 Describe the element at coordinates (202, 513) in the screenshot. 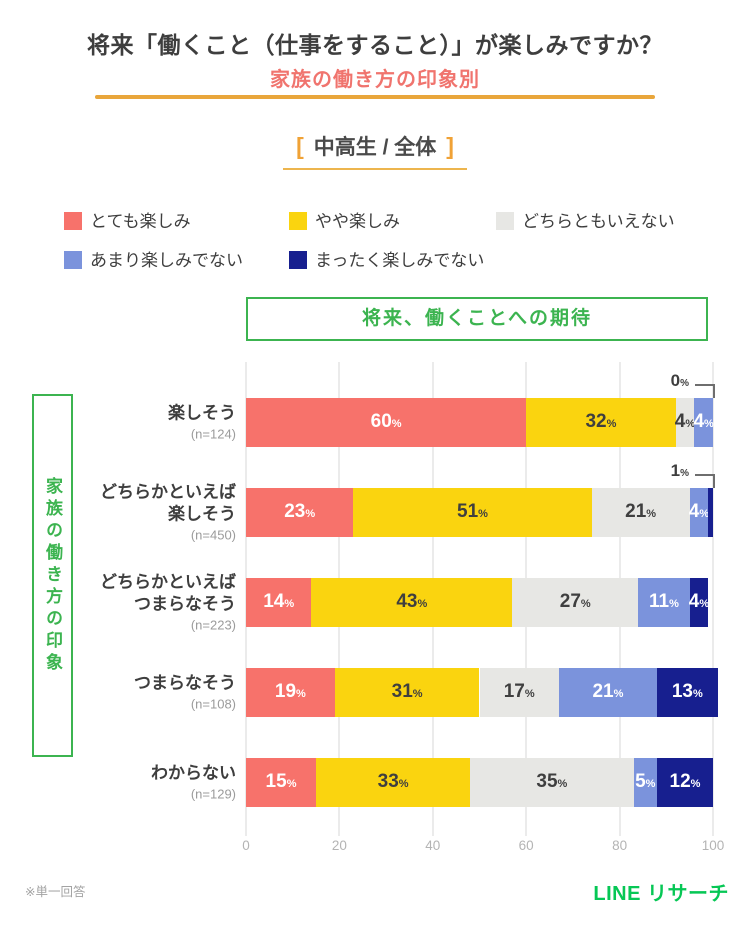

I see `category-label: 楽しそう` at that location.